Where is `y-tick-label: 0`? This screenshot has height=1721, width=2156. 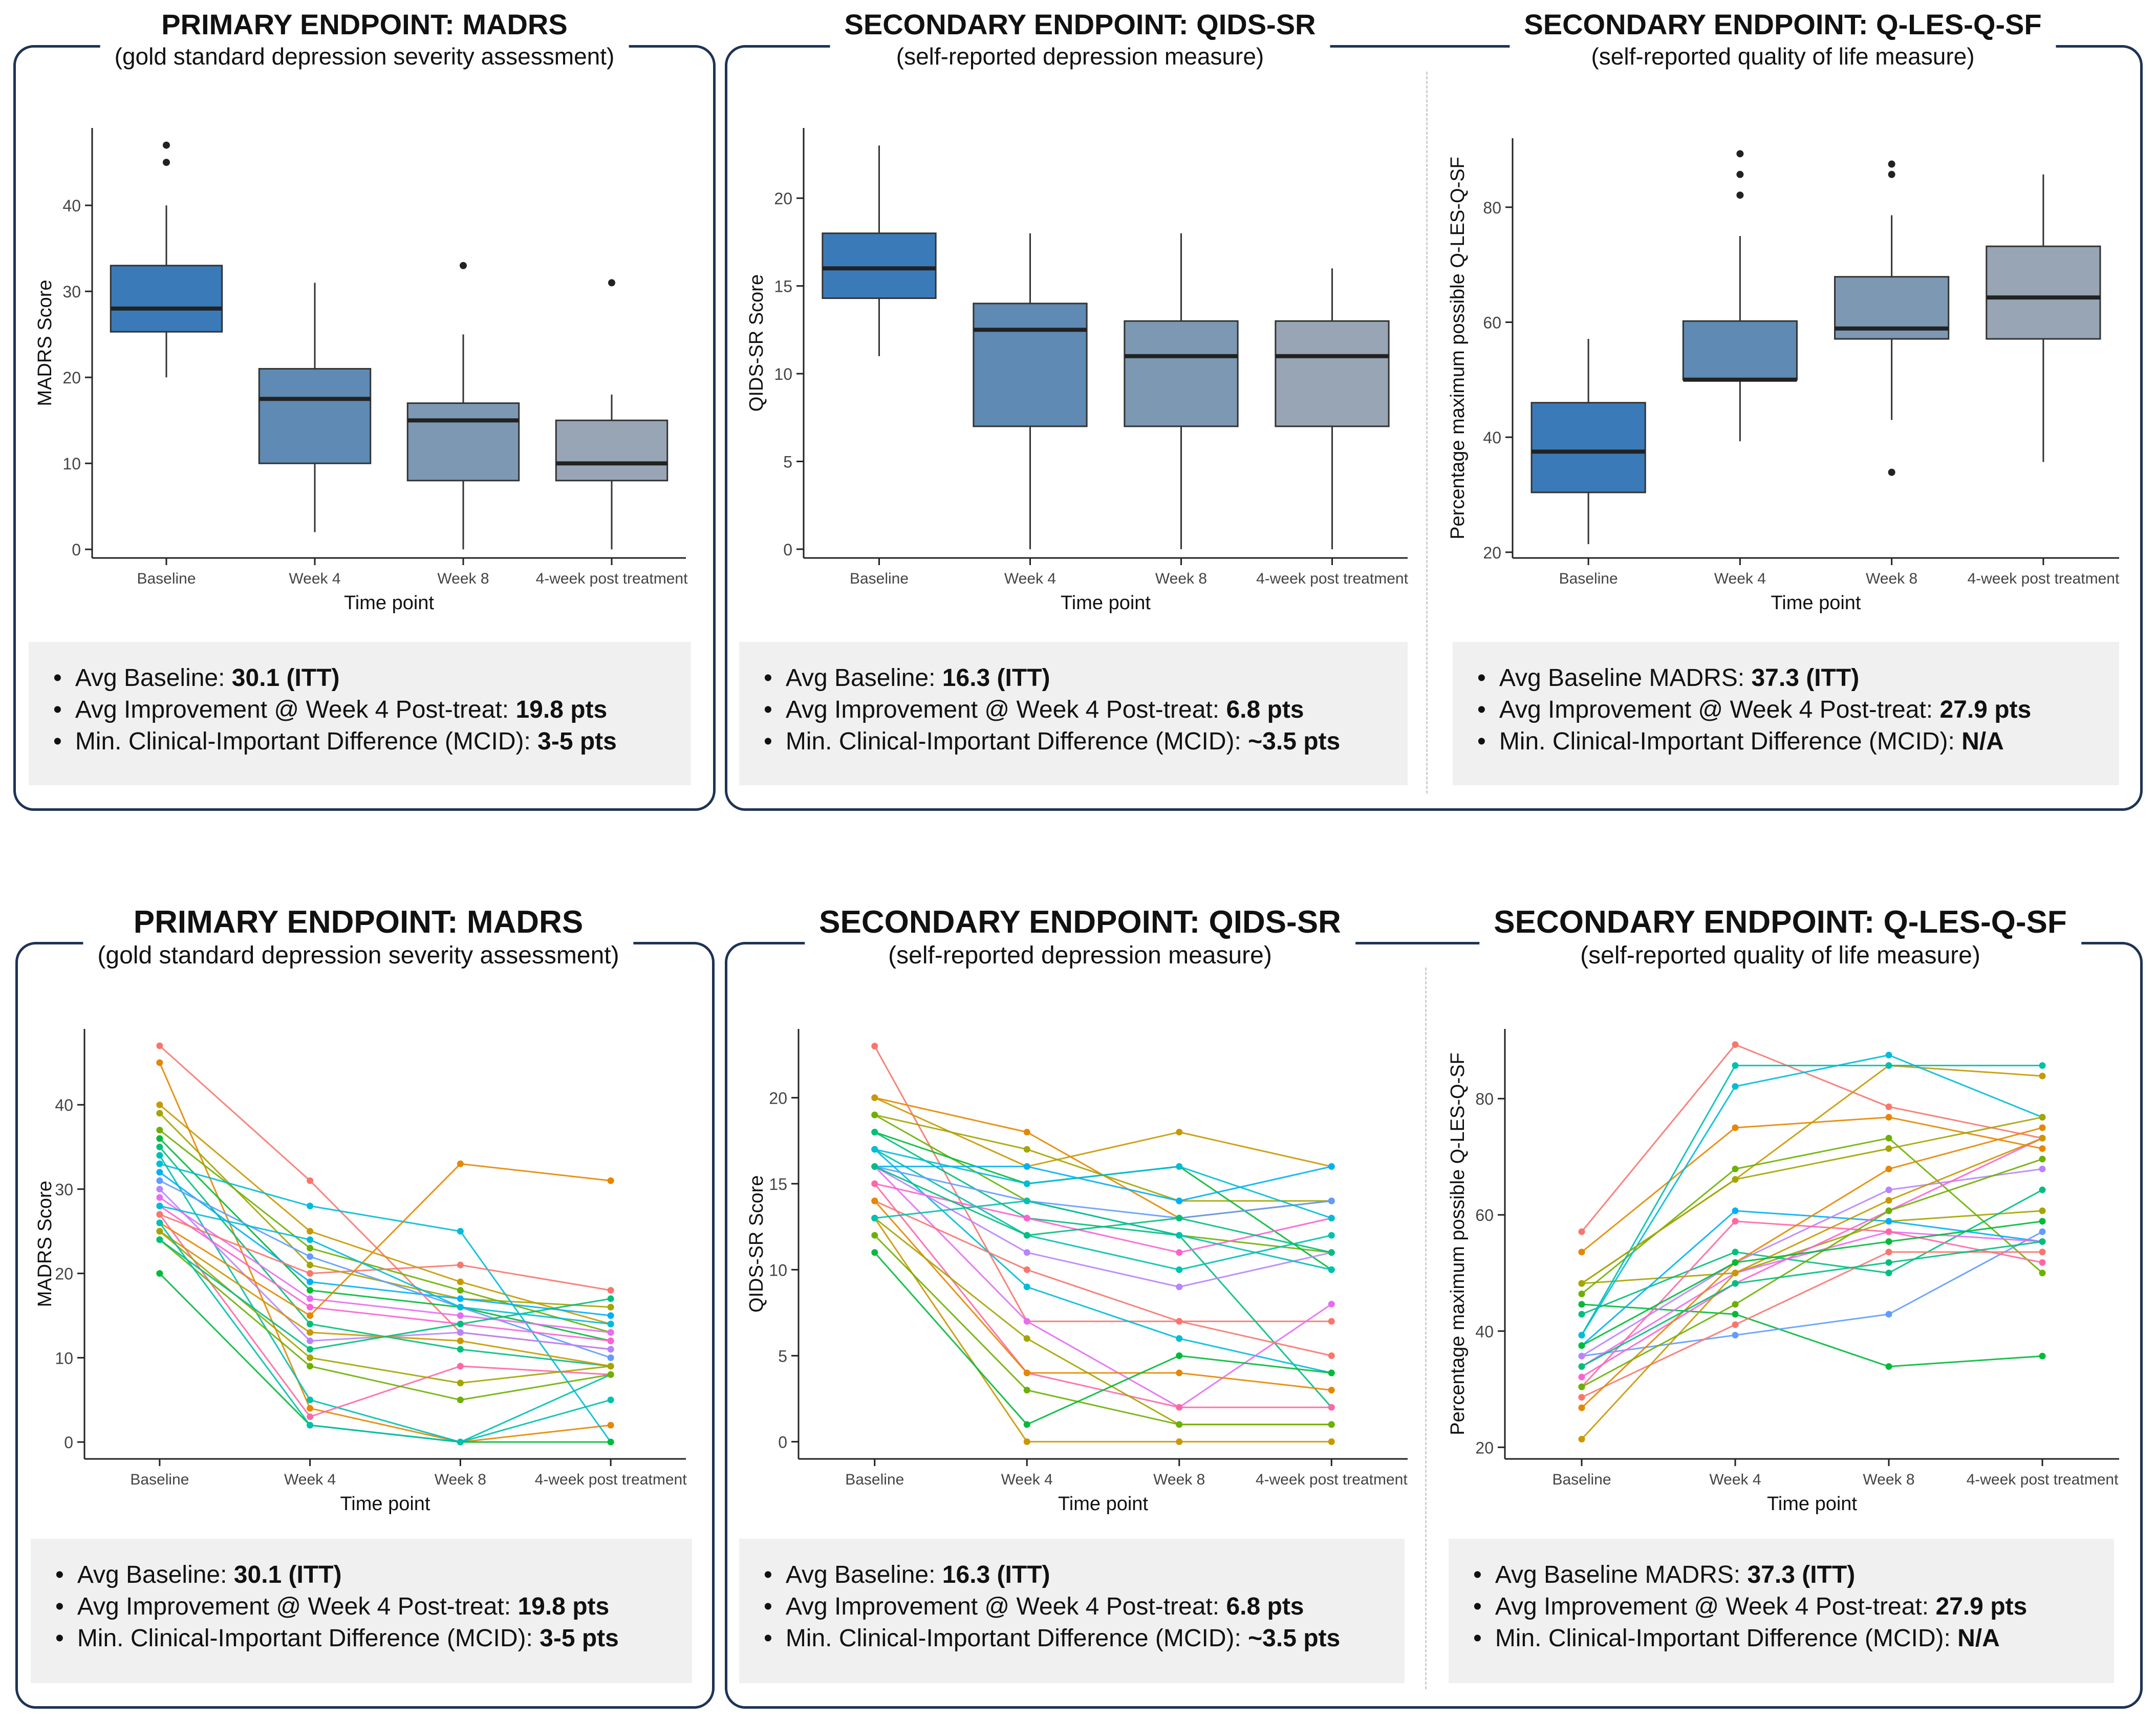 y-tick-label: 0 is located at coordinates (788, 550).